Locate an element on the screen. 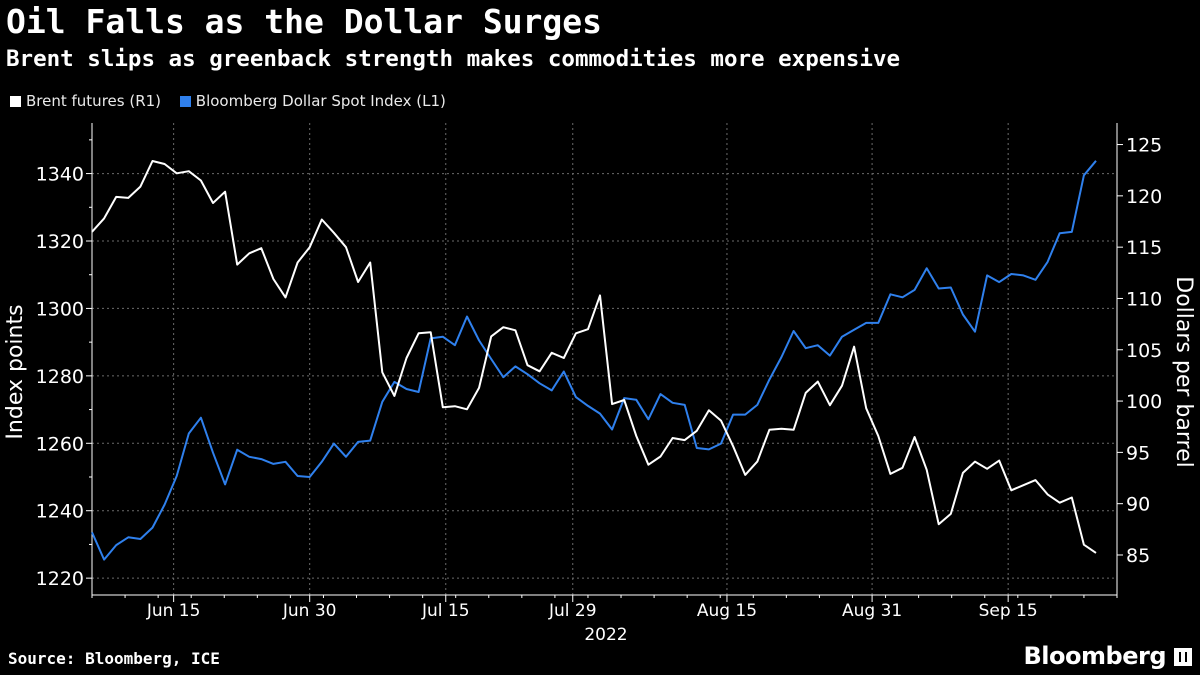 The image size is (1200, 675). left-tick-label: 1260 is located at coordinates (60, 444).